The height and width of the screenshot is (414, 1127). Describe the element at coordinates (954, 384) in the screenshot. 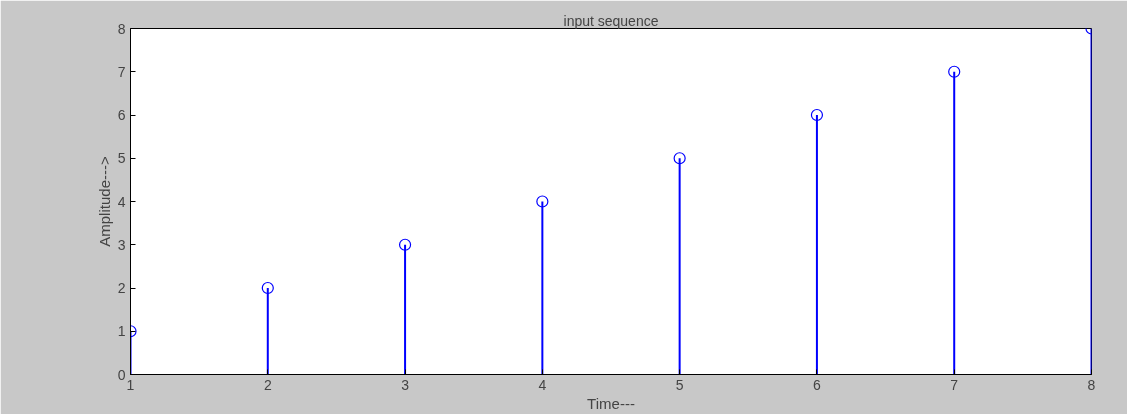

I see `x-tick-label: 7` at that location.